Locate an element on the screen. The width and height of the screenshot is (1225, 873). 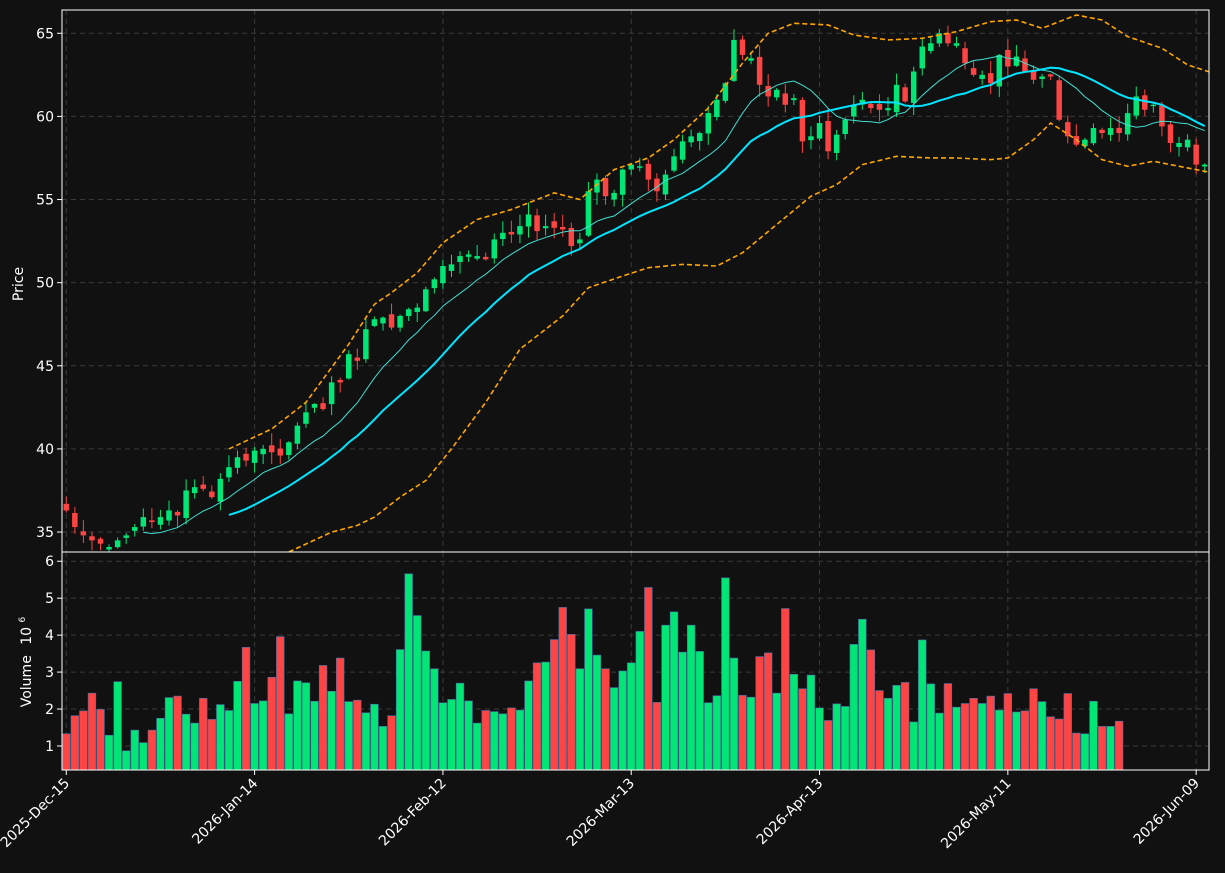
price-tick-label: 55 is located at coordinates (45, 201).